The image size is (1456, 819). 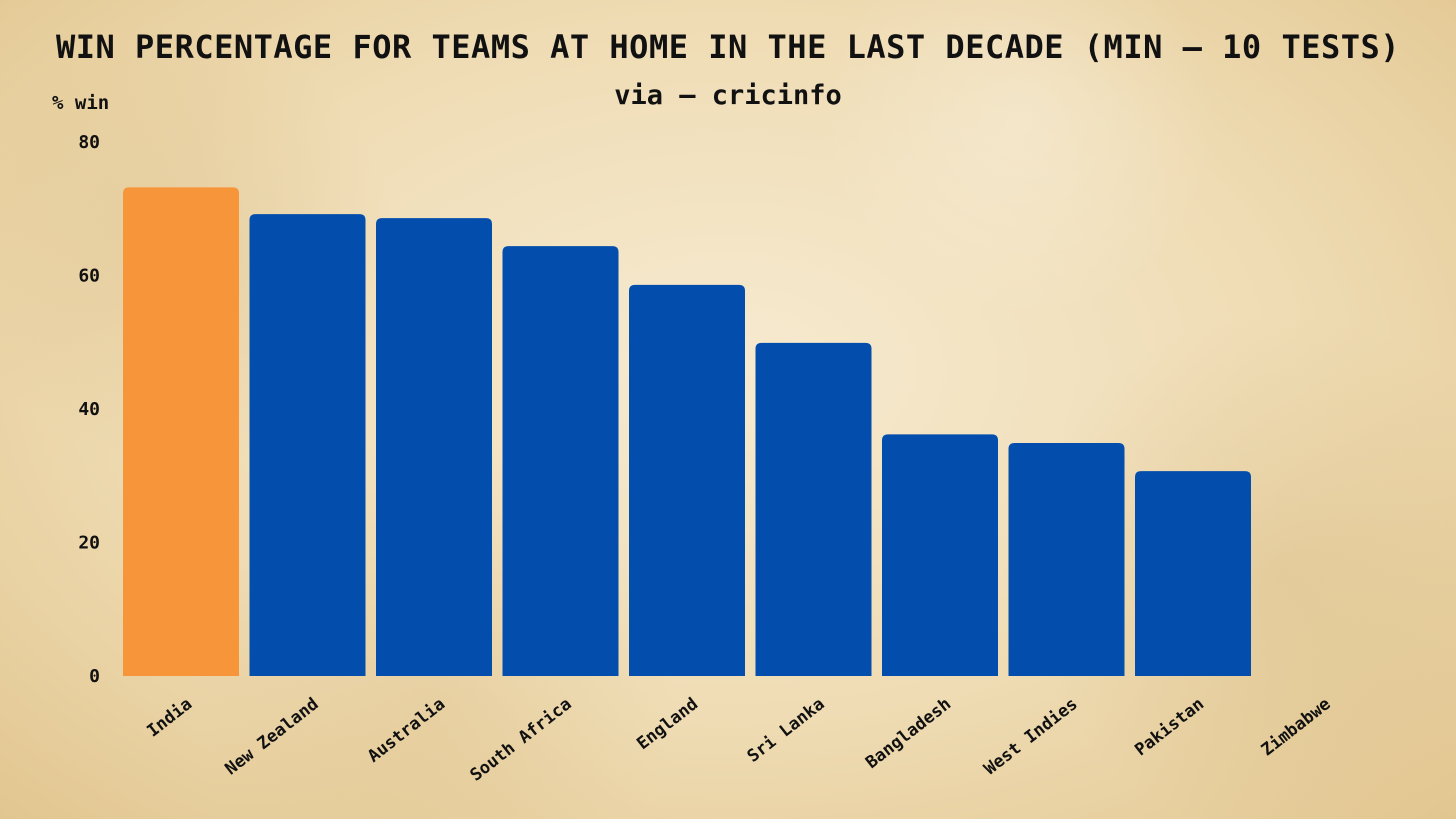 I want to click on x-category-label: Sri Lanka, so click(x=786, y=730).